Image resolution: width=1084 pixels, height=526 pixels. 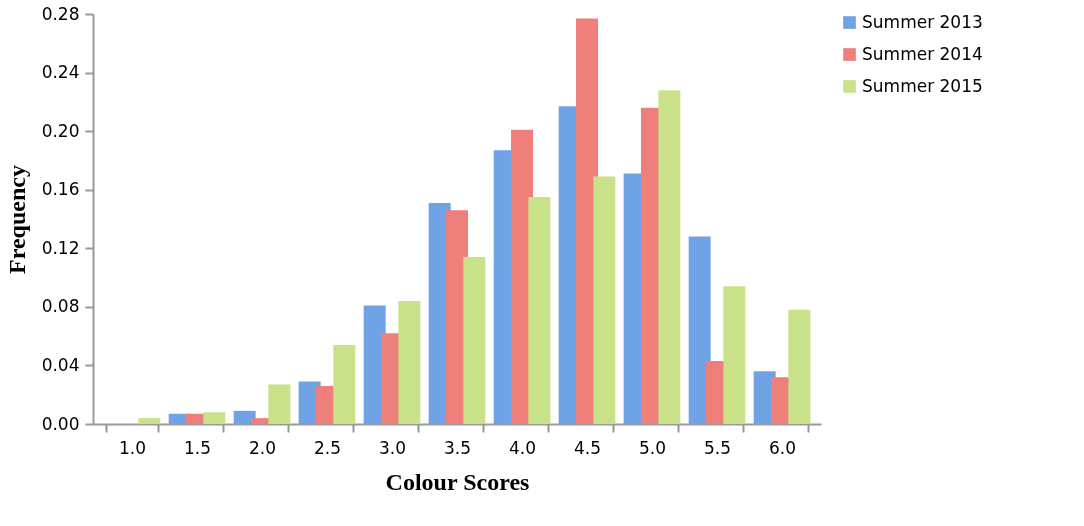 I want to click on y-axis-title: Frequency, so click(x=16, y=219).